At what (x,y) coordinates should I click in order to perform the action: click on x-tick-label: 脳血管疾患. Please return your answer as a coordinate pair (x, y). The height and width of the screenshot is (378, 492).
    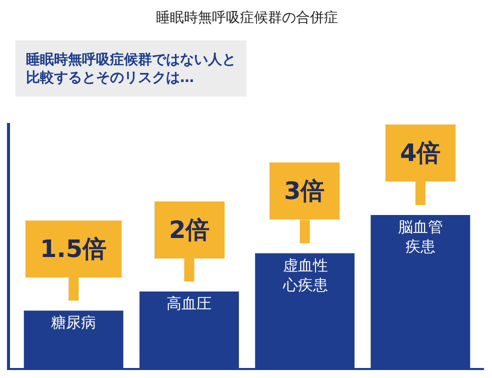
    Looking at the image, I should click on (420, 237).